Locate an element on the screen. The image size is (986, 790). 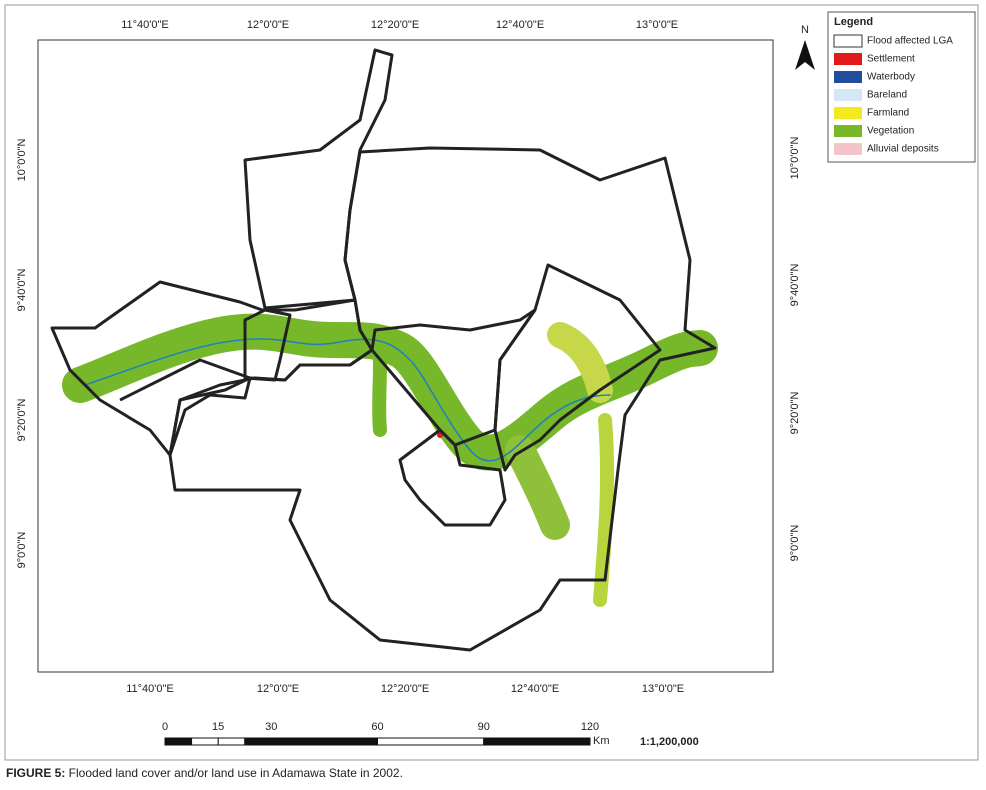
top-coordinate: 13°0'0"E is located at coordinates (657, 25).